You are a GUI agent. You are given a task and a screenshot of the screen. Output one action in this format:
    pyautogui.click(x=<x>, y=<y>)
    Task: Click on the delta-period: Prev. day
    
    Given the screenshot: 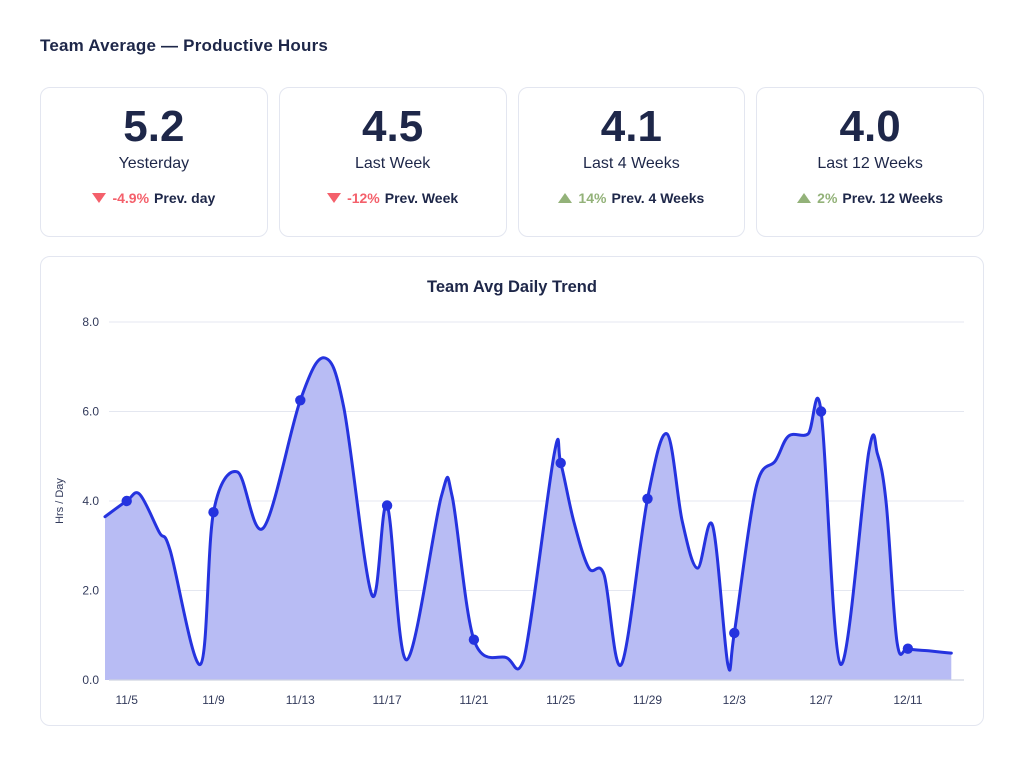 What is the action you would take?
    pyautogui.click(x=185, y=197)
    